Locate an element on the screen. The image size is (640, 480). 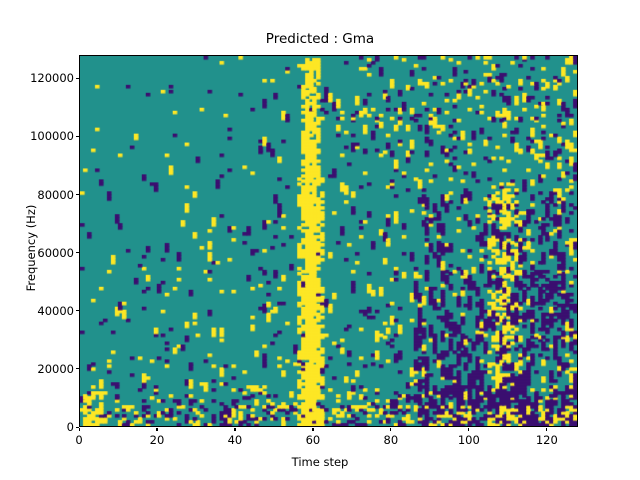
y-axis-label: Frequency (Hz) is located at coordinates (31, 248).